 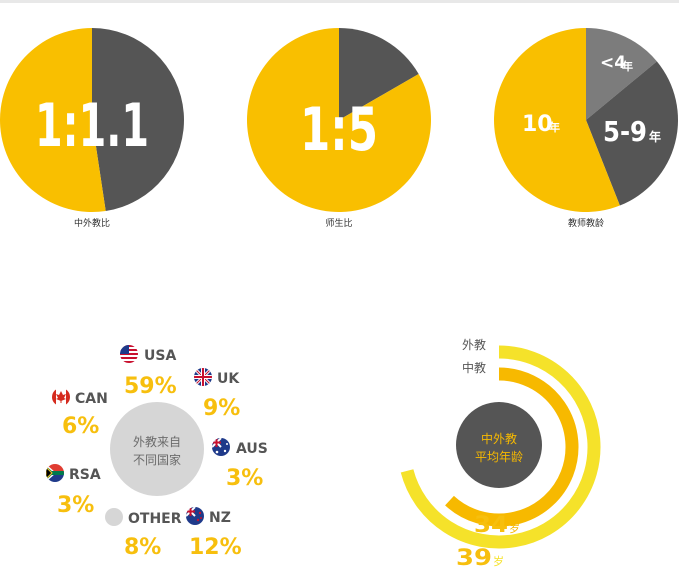 I want to click on country-name: UK, so click(x=228, y=379).